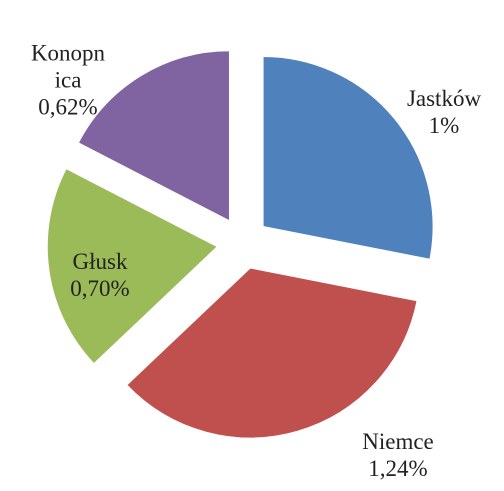  I want to click on value-label: 1%, so click(444, 125).